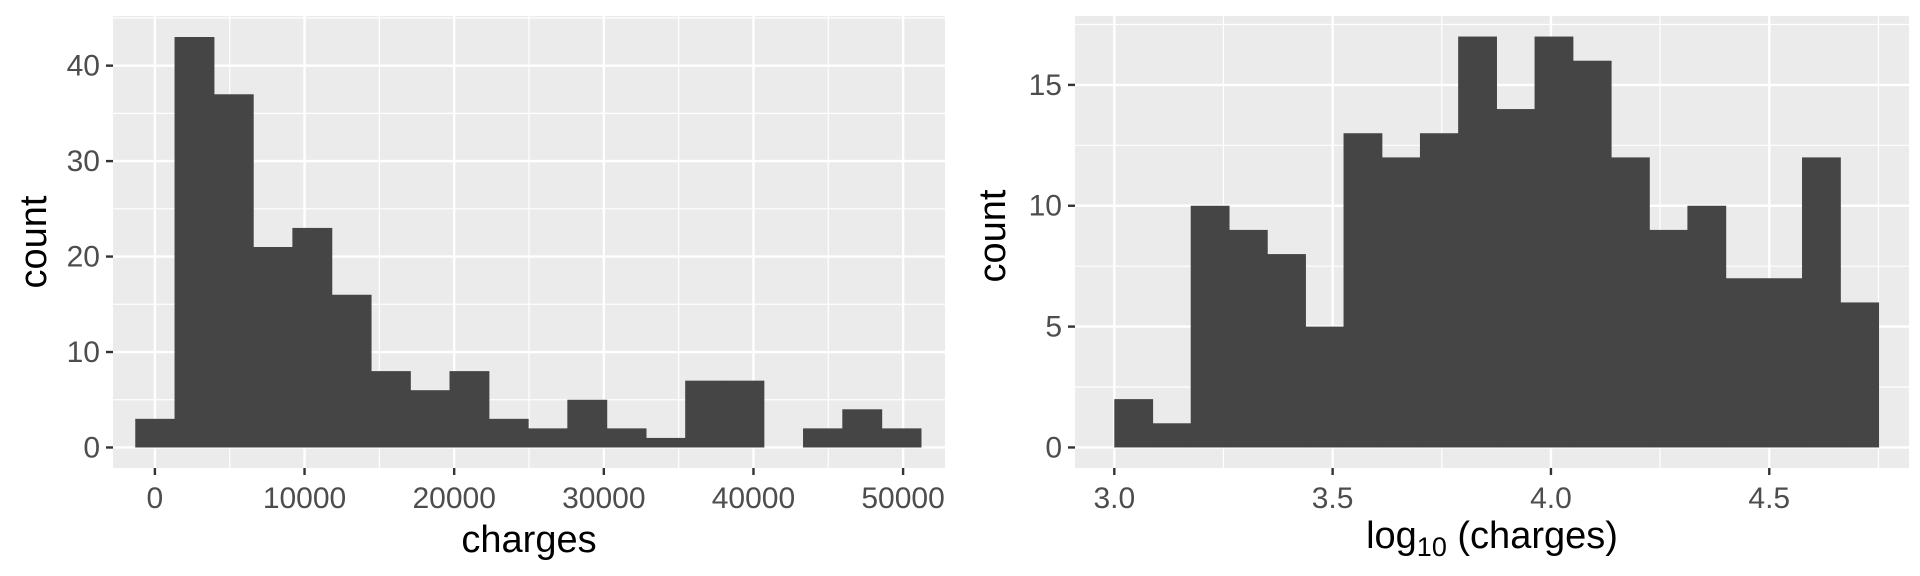 This screenshot has width=1920, height=576. I want to click on x-axis-ticks-log10-charges: 3.0 3.5 4.0 4.5, so click(1441, 491).